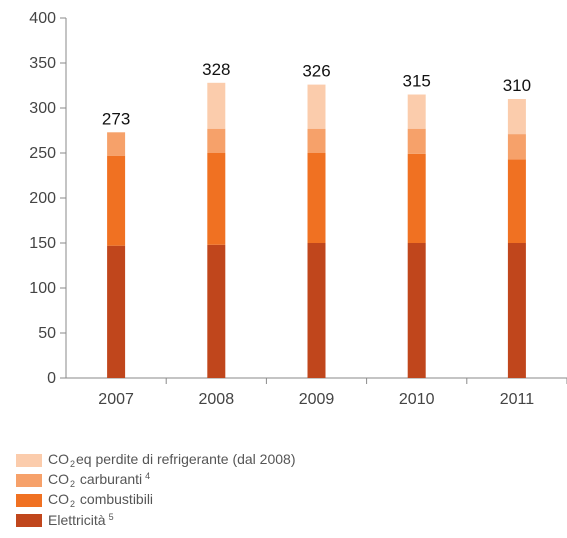 The image size is (567, 538). Describe the element at coordinates (29, 480) in the screenshot. I see `legend-swatch-fuels` at that location.